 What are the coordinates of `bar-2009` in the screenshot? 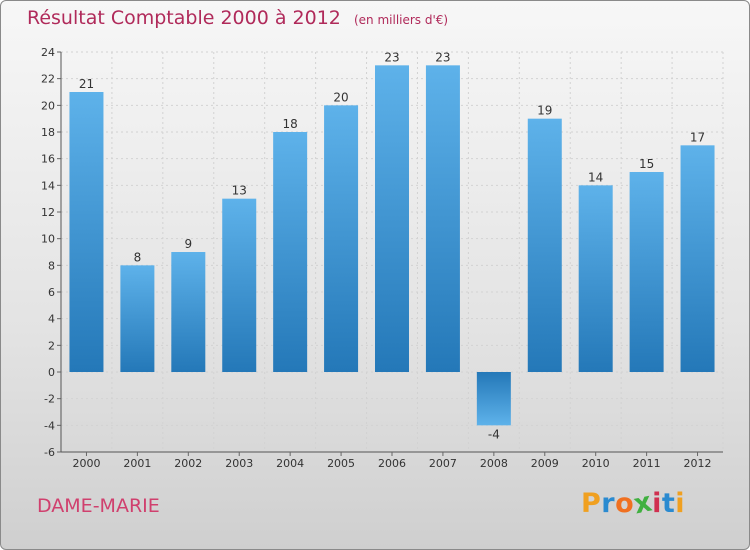 It's located at (544, 245).